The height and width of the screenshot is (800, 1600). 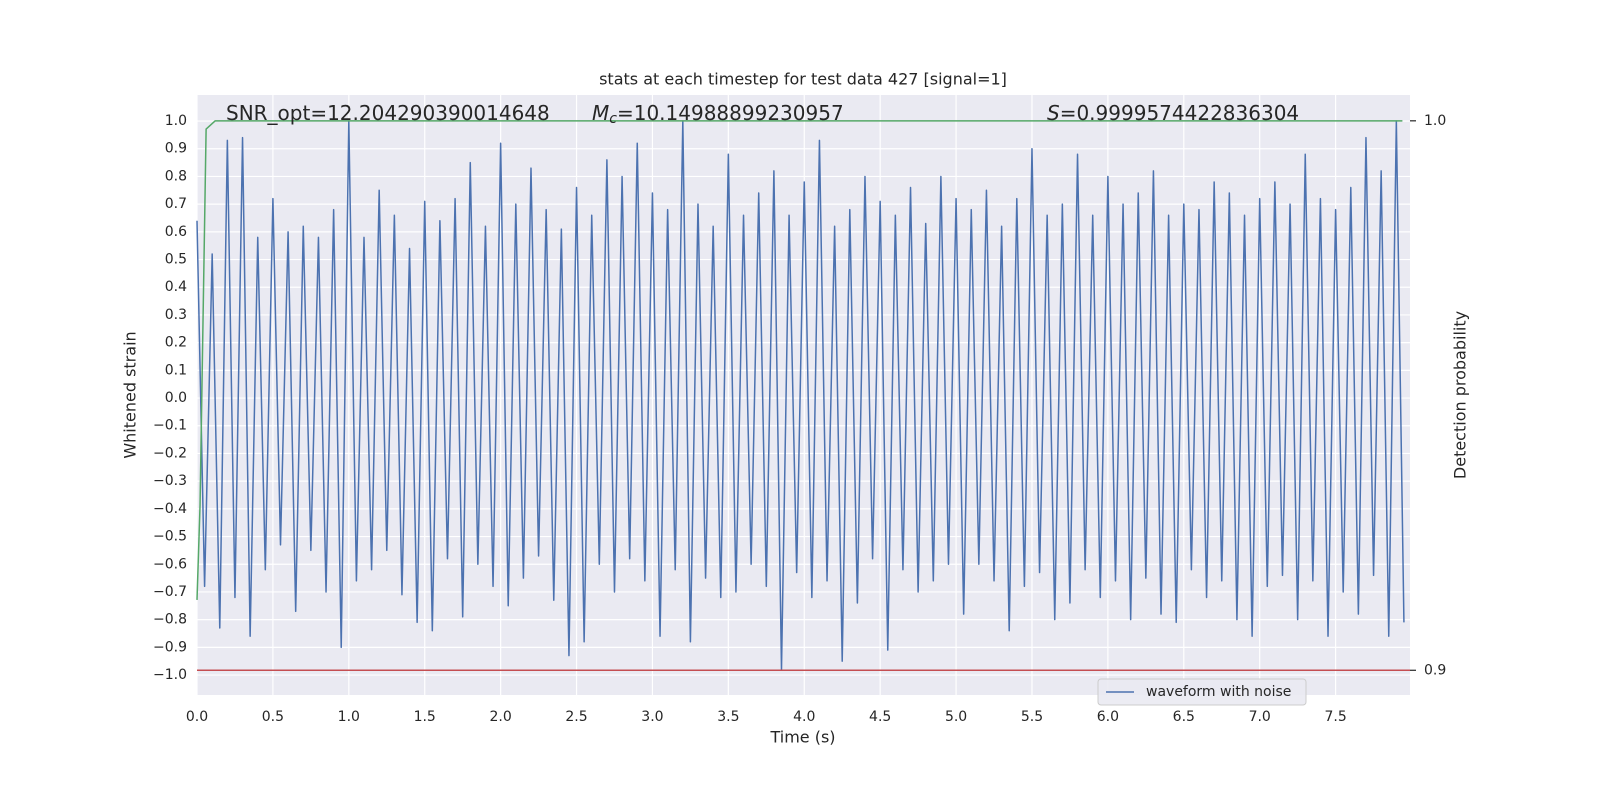 I want to click on y2-axis-label: Detection probability, so click(x=1460, y=395).